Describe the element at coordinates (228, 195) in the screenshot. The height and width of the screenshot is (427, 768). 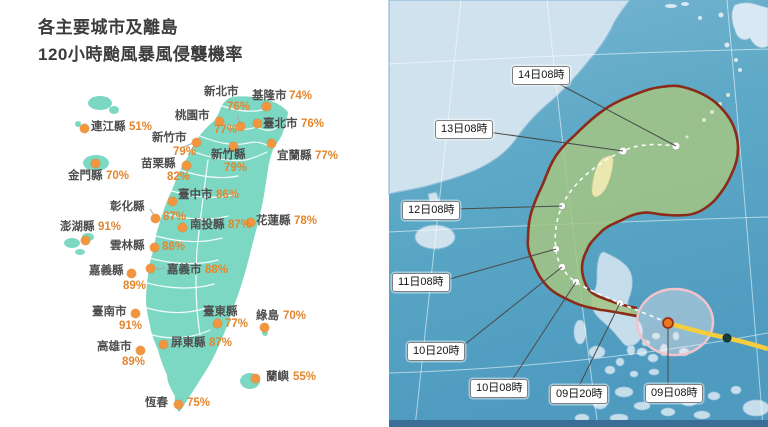
I see `city-pct: 86%` at that location.